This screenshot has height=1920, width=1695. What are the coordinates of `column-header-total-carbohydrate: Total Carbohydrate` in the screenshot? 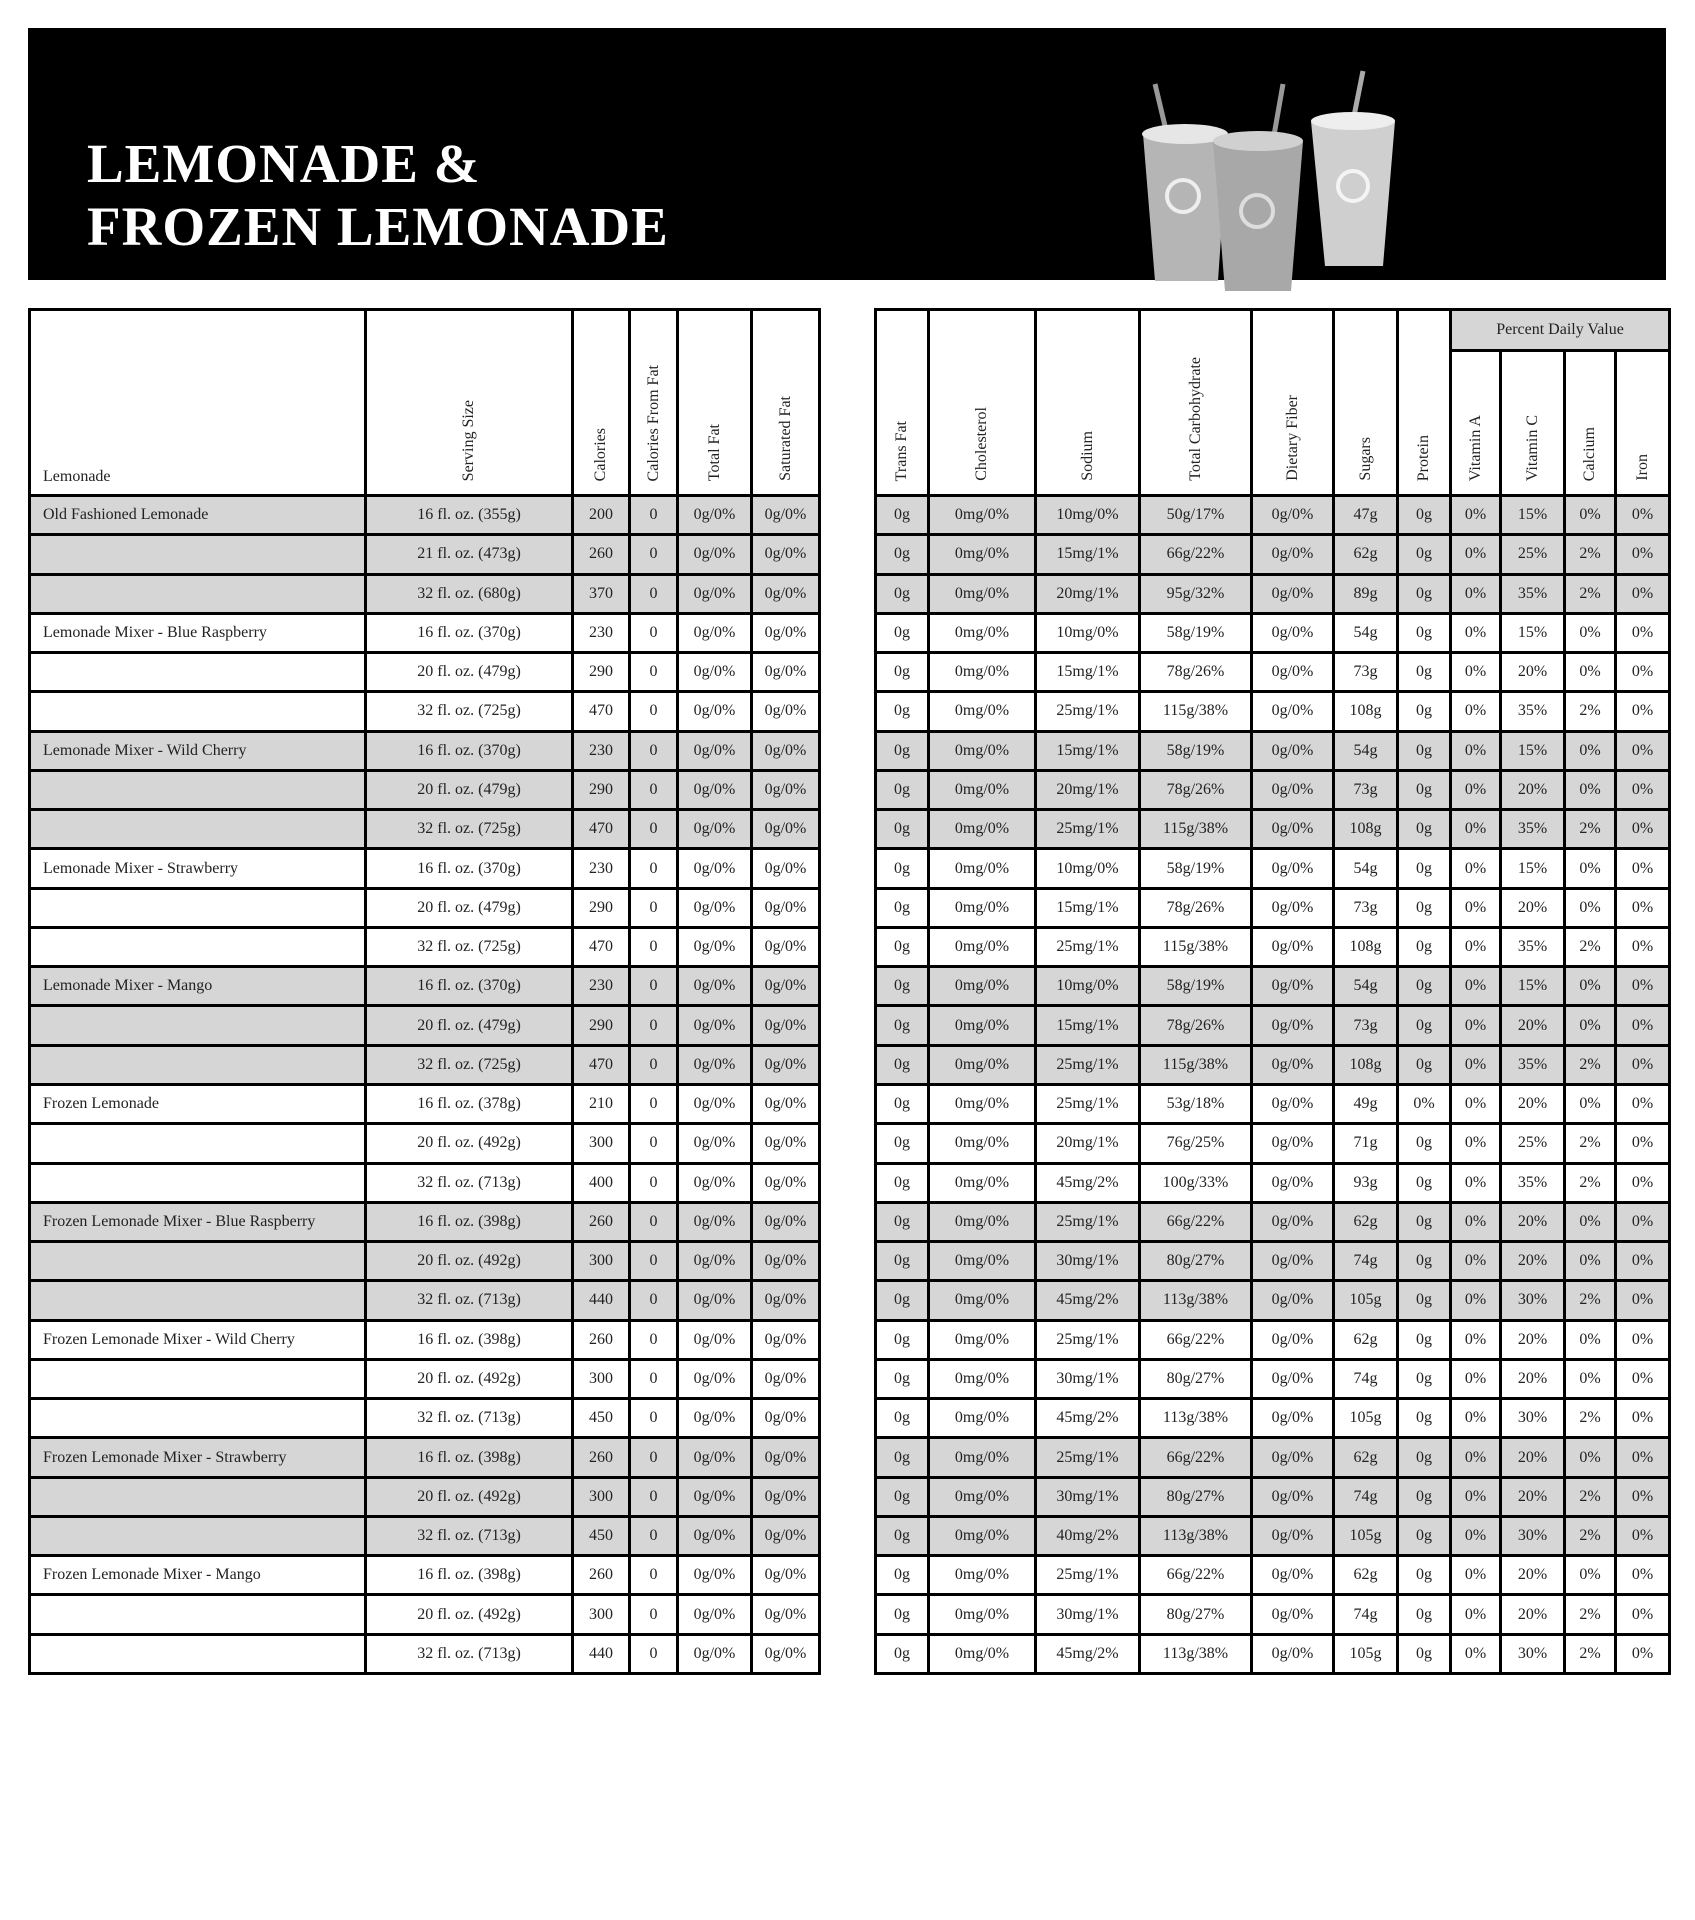 It's located at (1195, 402).